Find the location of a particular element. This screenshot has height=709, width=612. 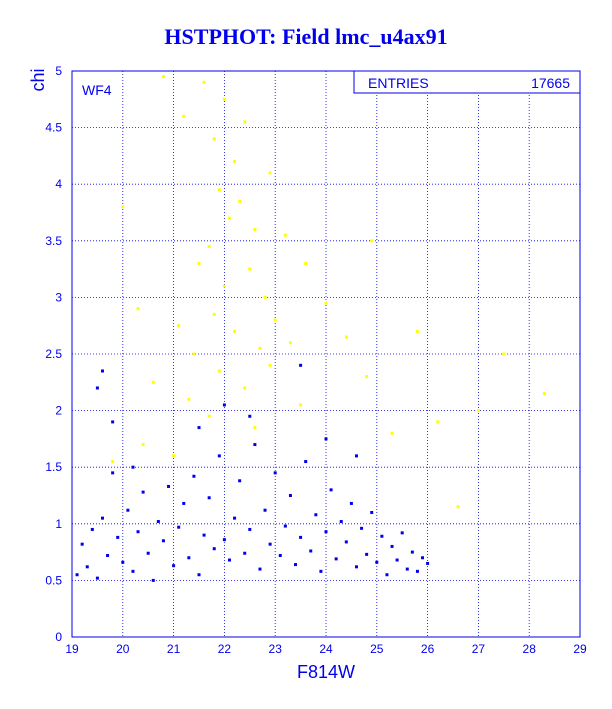

y-tick-label: 5 is located at coordinates (58, 71).